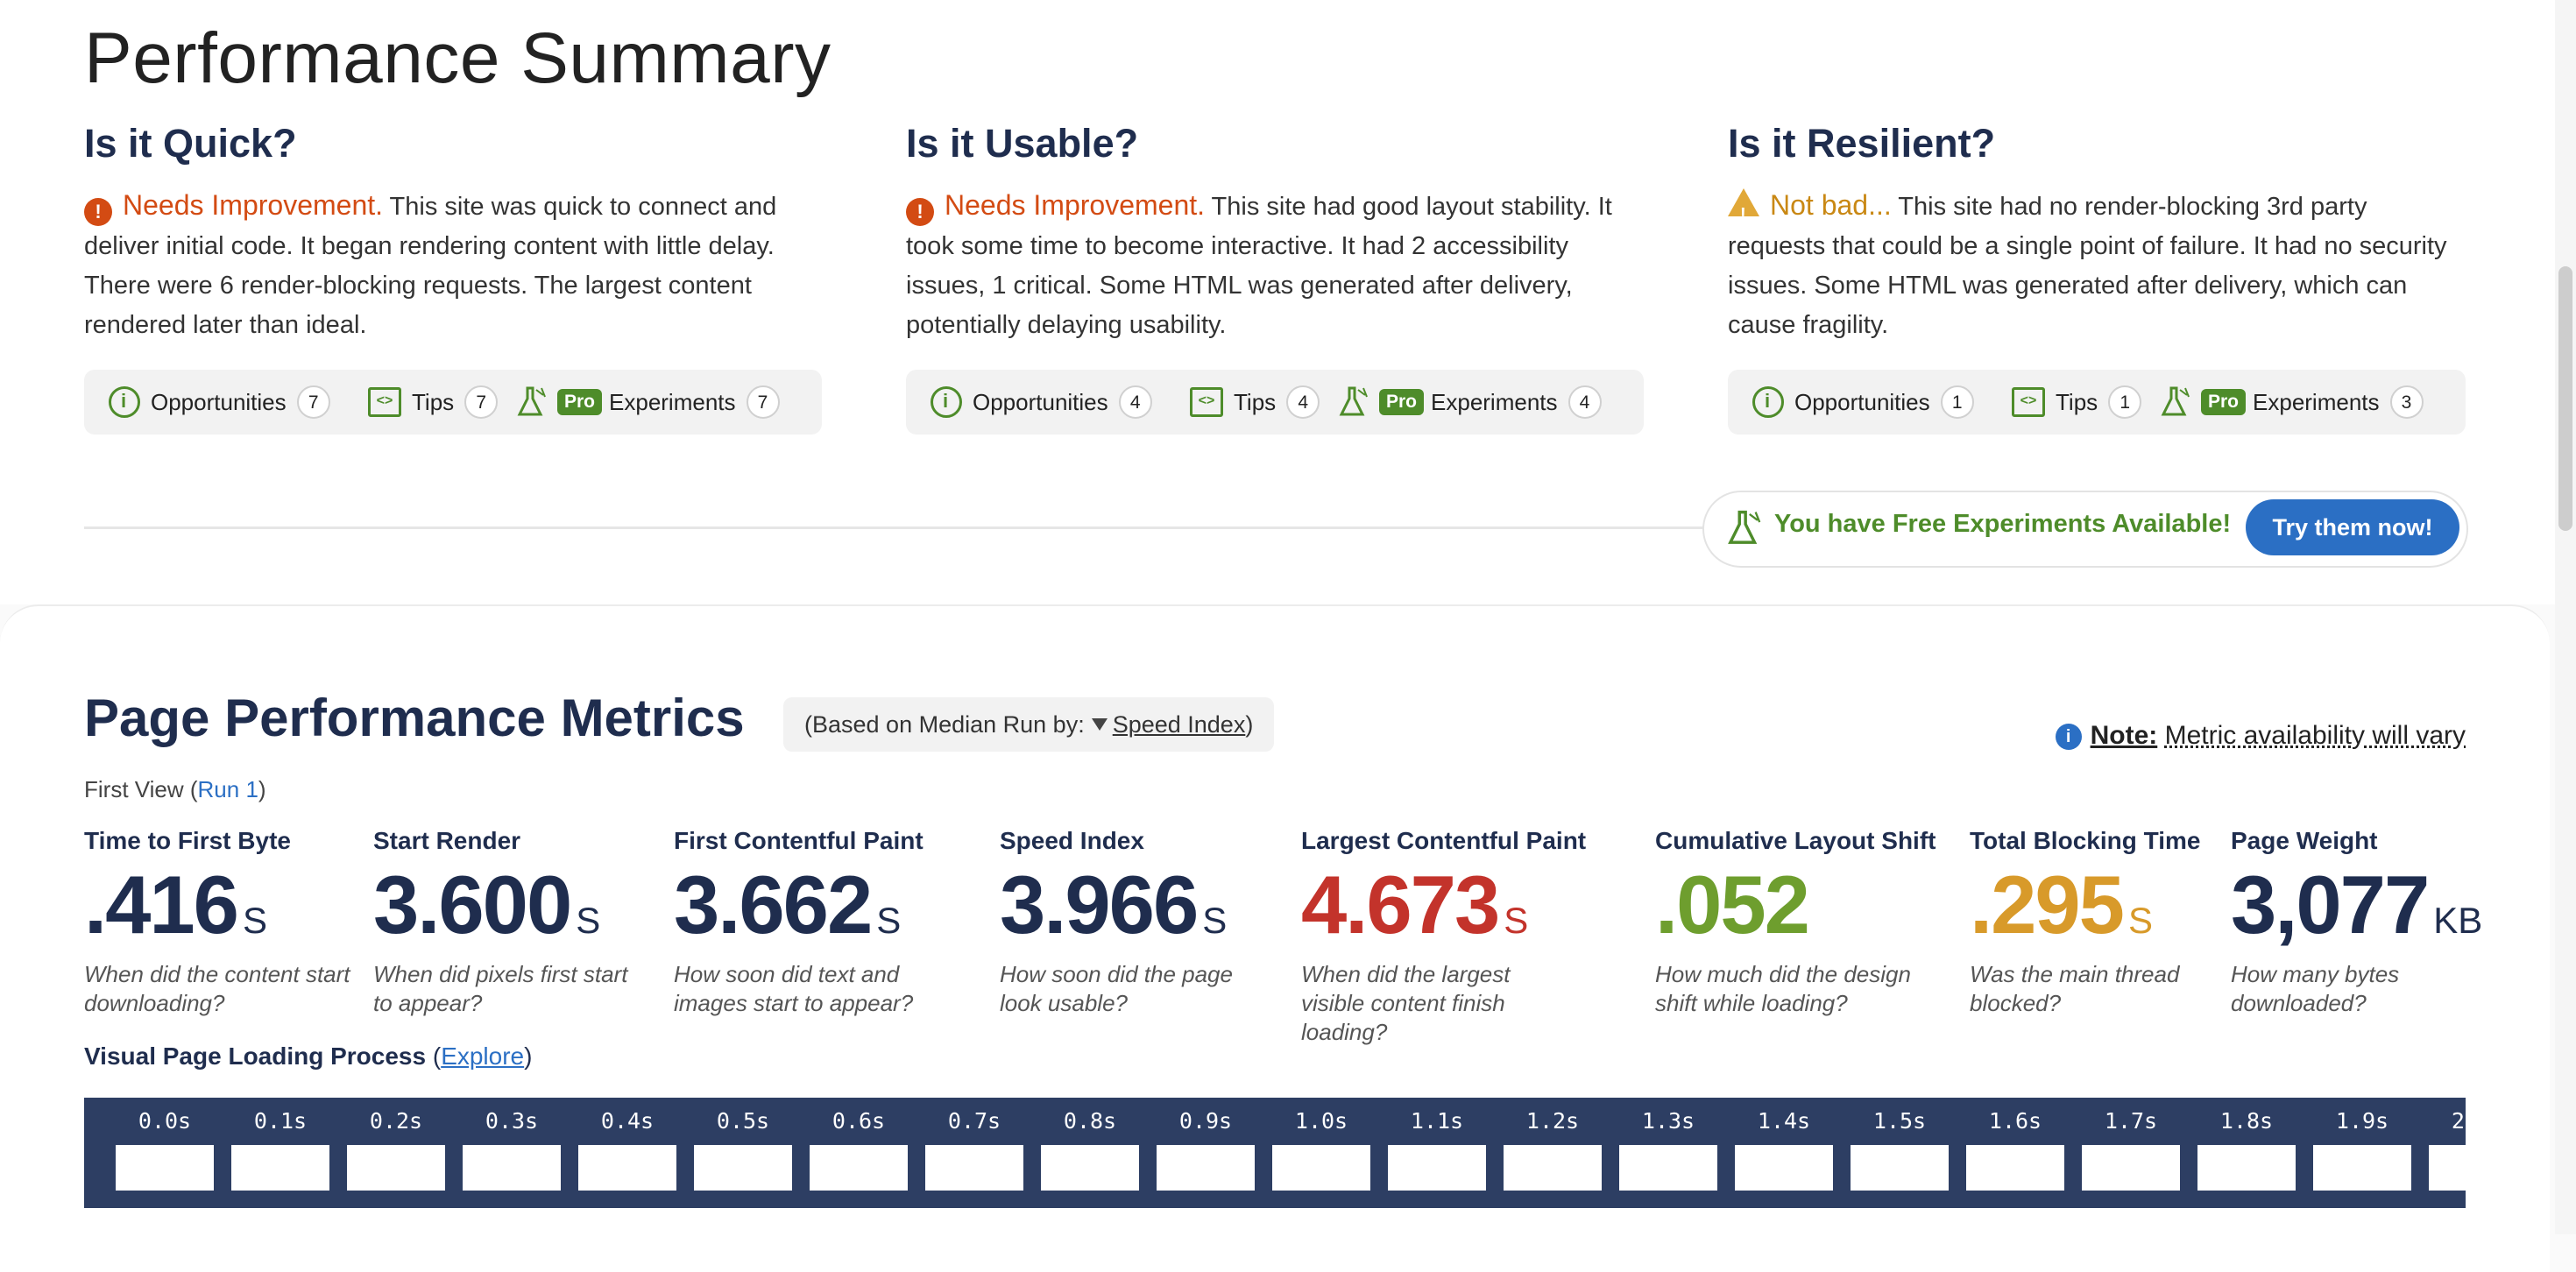 The height and width of the screenshot is (1272, 2576). I want to click on filmstrip-frame: 0.7s, so click(974, 1145).